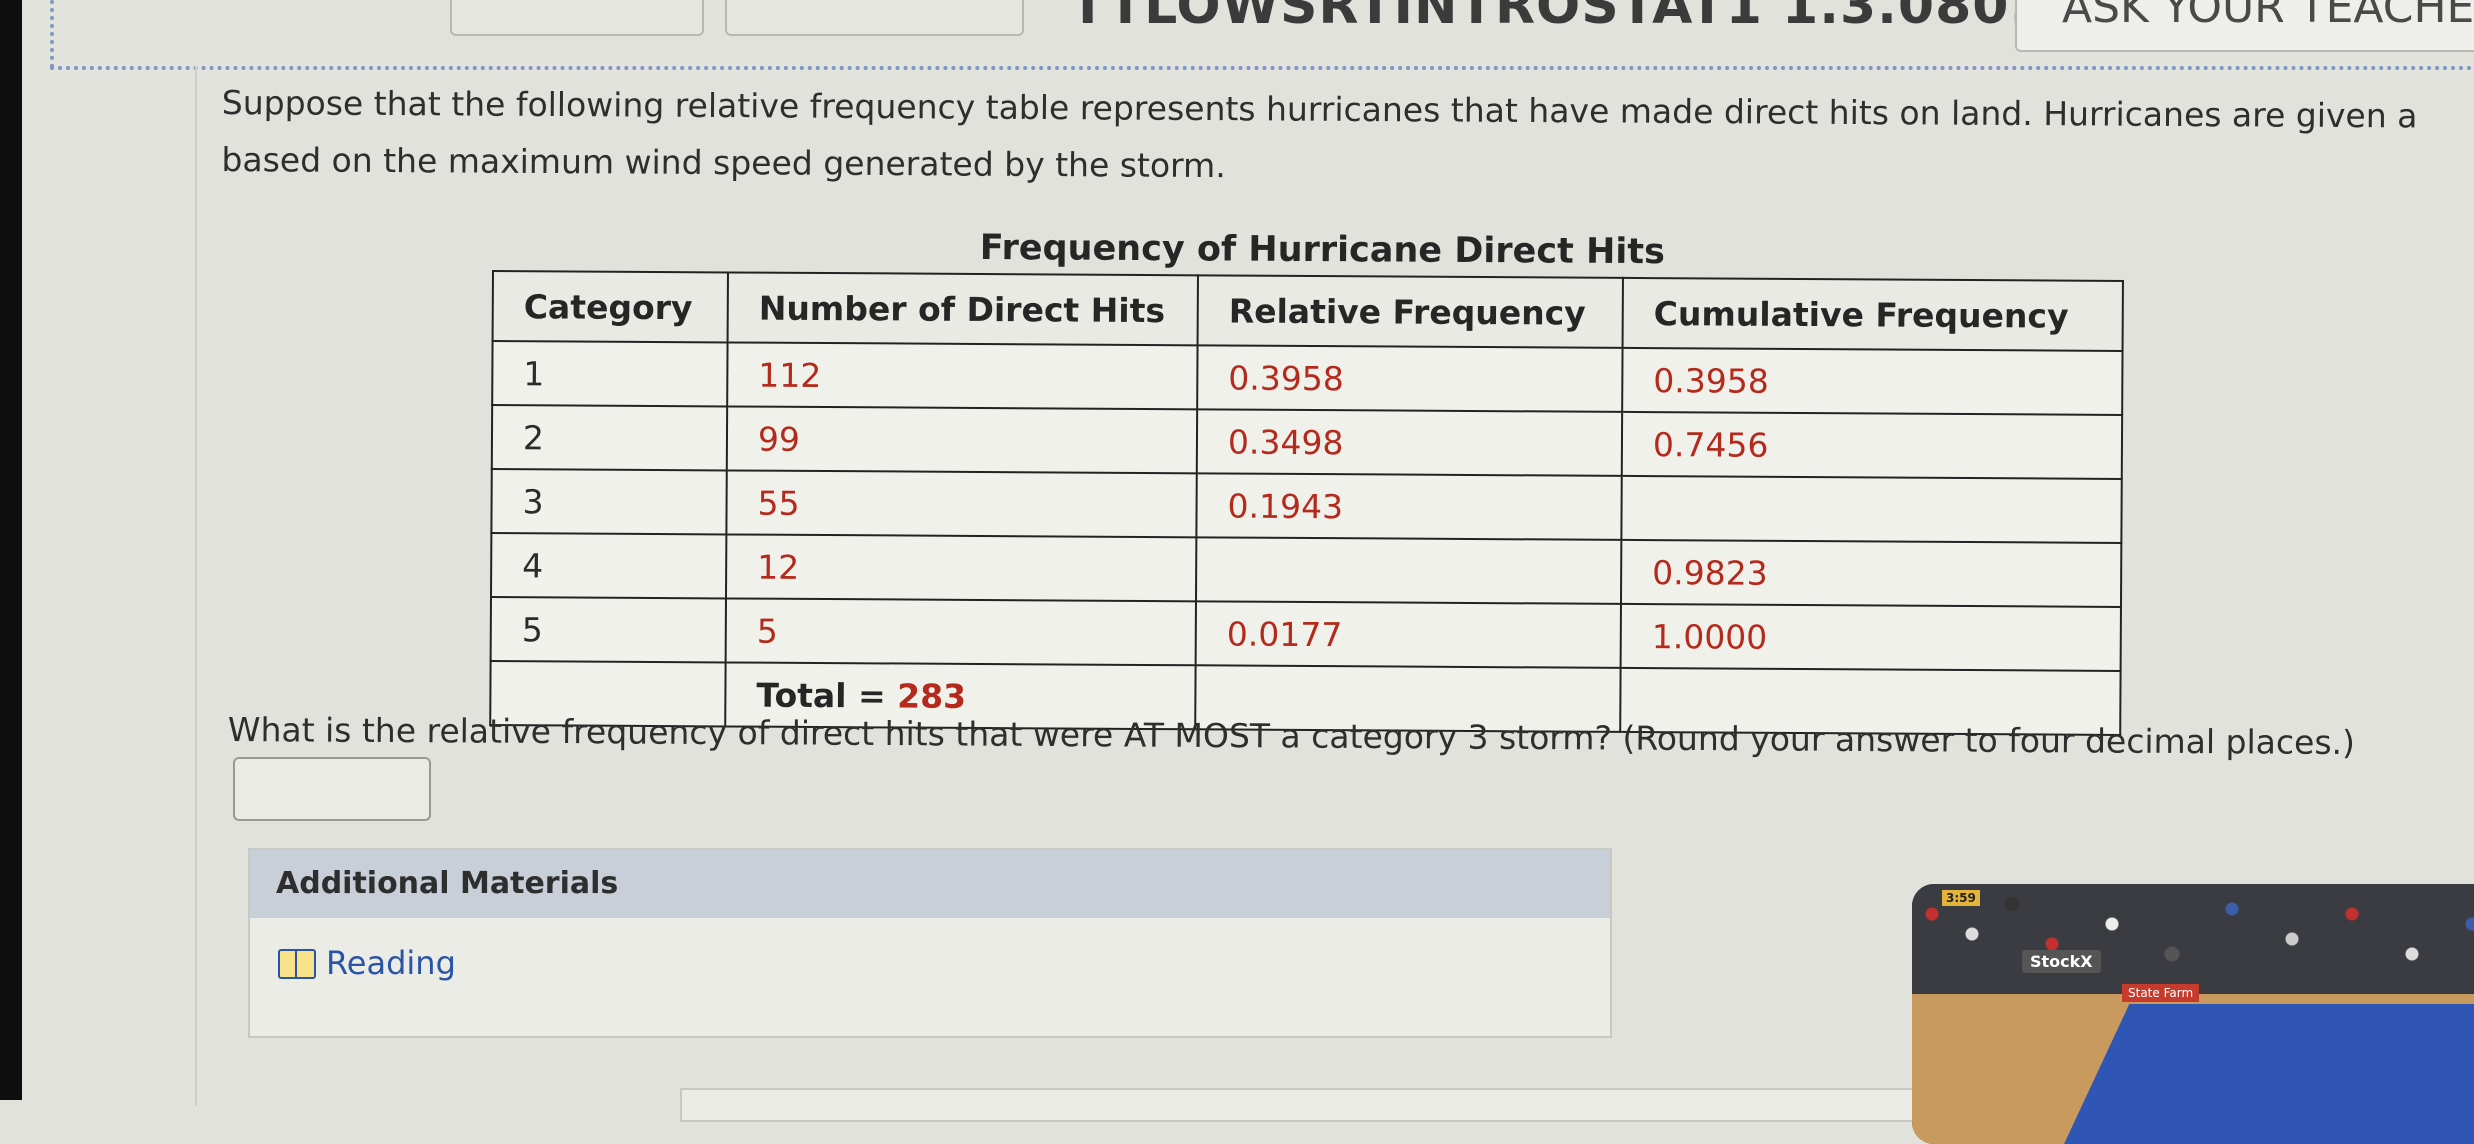  Describe the element at coordinates (962, 440) in the screenshot. I see `cell-hits: 99` at that location.